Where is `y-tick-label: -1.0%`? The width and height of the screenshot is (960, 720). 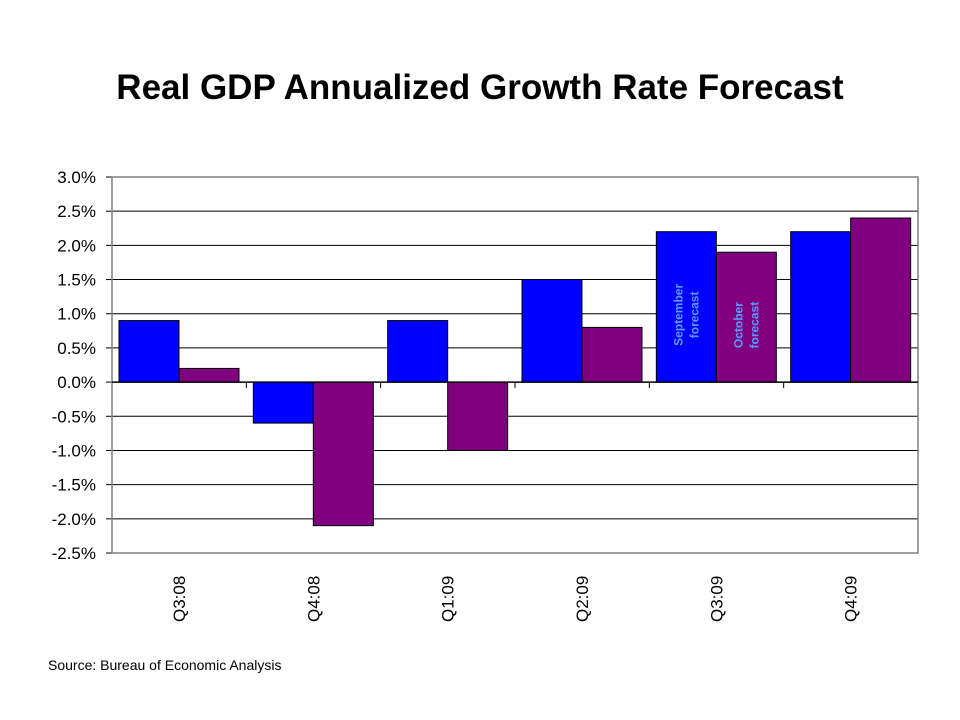 y-tick-label: -1.0% is located at coordinates (74, 450).